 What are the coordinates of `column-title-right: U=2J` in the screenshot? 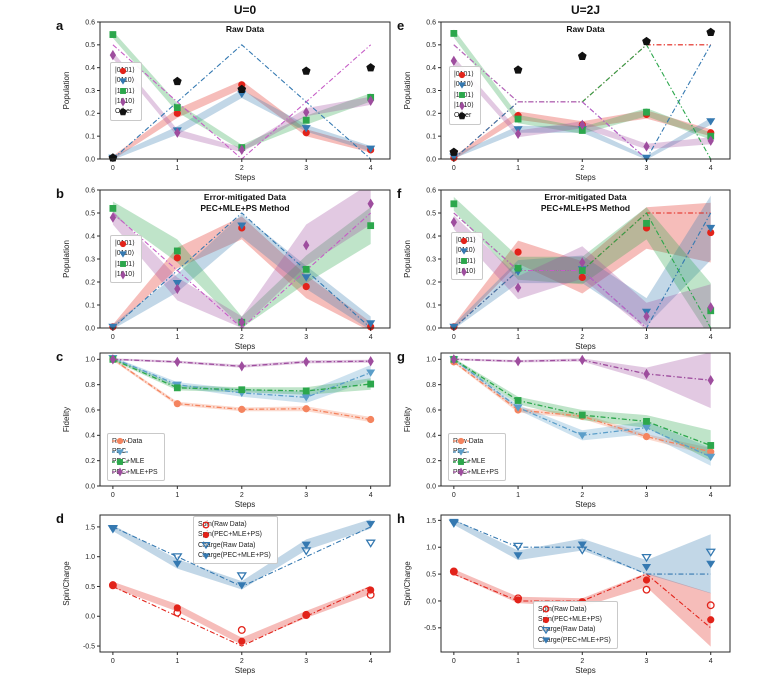 It's located at (585, 10).